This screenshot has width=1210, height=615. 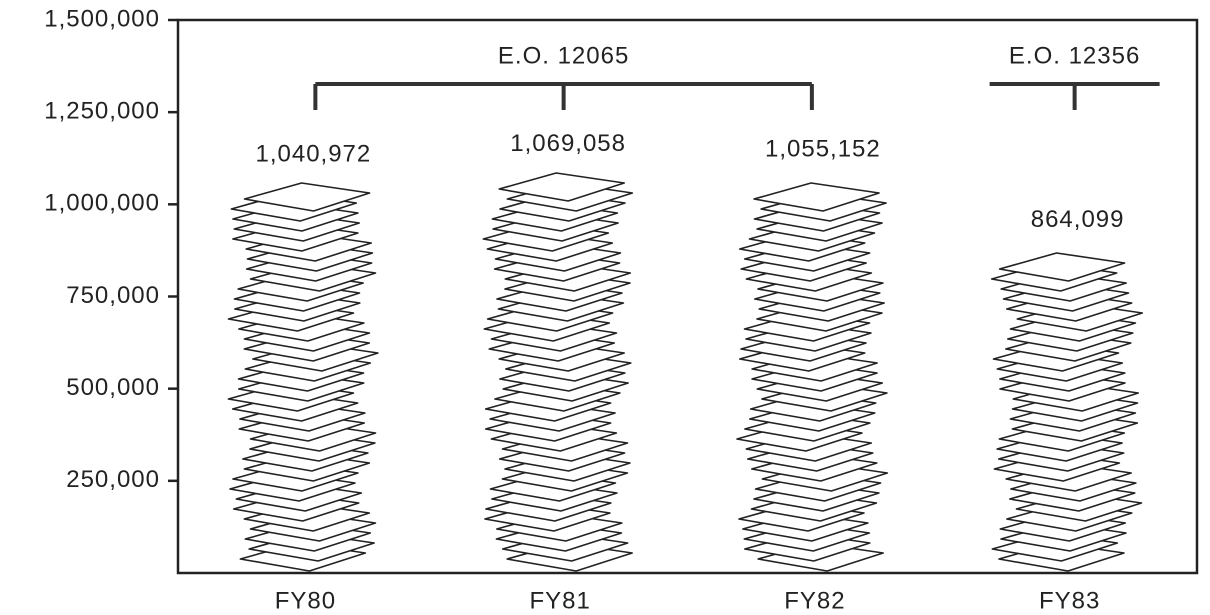 I want to click on x-tick-label: FY83, so click(x=1069, y=600).